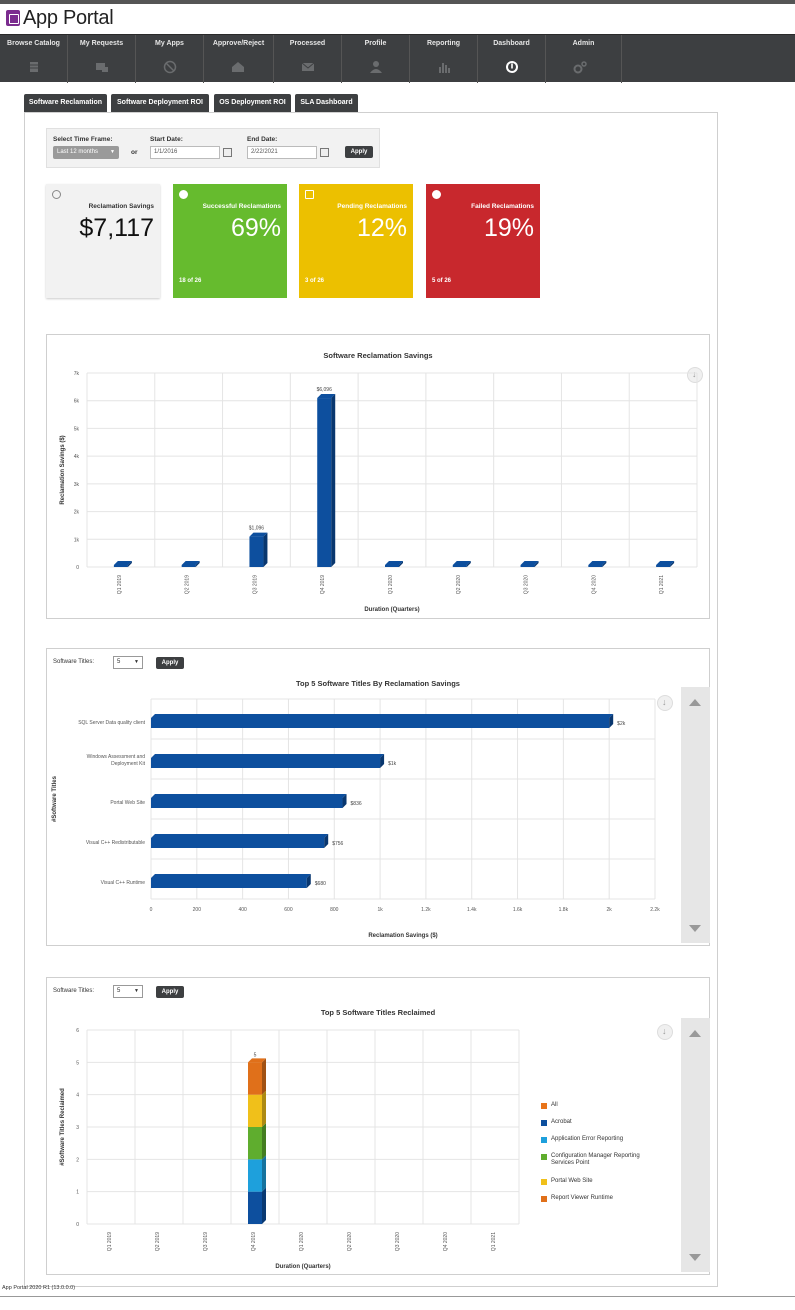 Image resolution: width=795 pixels, height=1310 pixels. I want to click on nav-label: My Requests, so click(101, 43).